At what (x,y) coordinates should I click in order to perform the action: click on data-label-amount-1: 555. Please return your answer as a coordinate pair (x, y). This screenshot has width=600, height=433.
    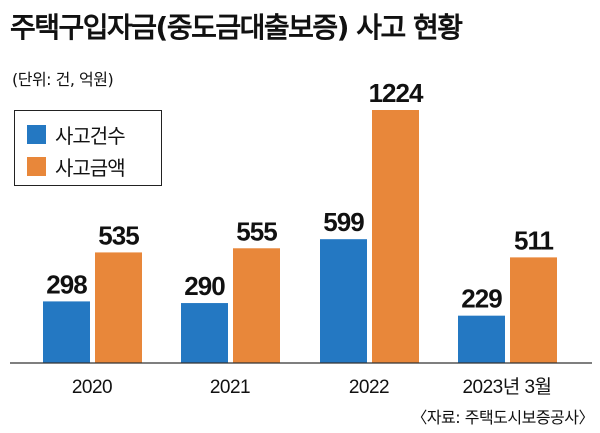
    Looking at the image, I should click on (256, 231).